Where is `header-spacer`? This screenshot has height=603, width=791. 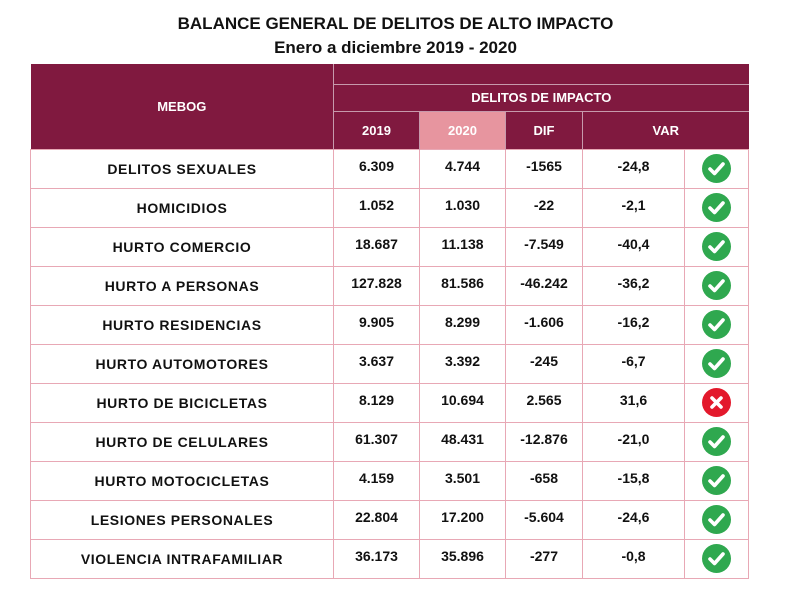
header-spacer is located at coordinates (541, 74).